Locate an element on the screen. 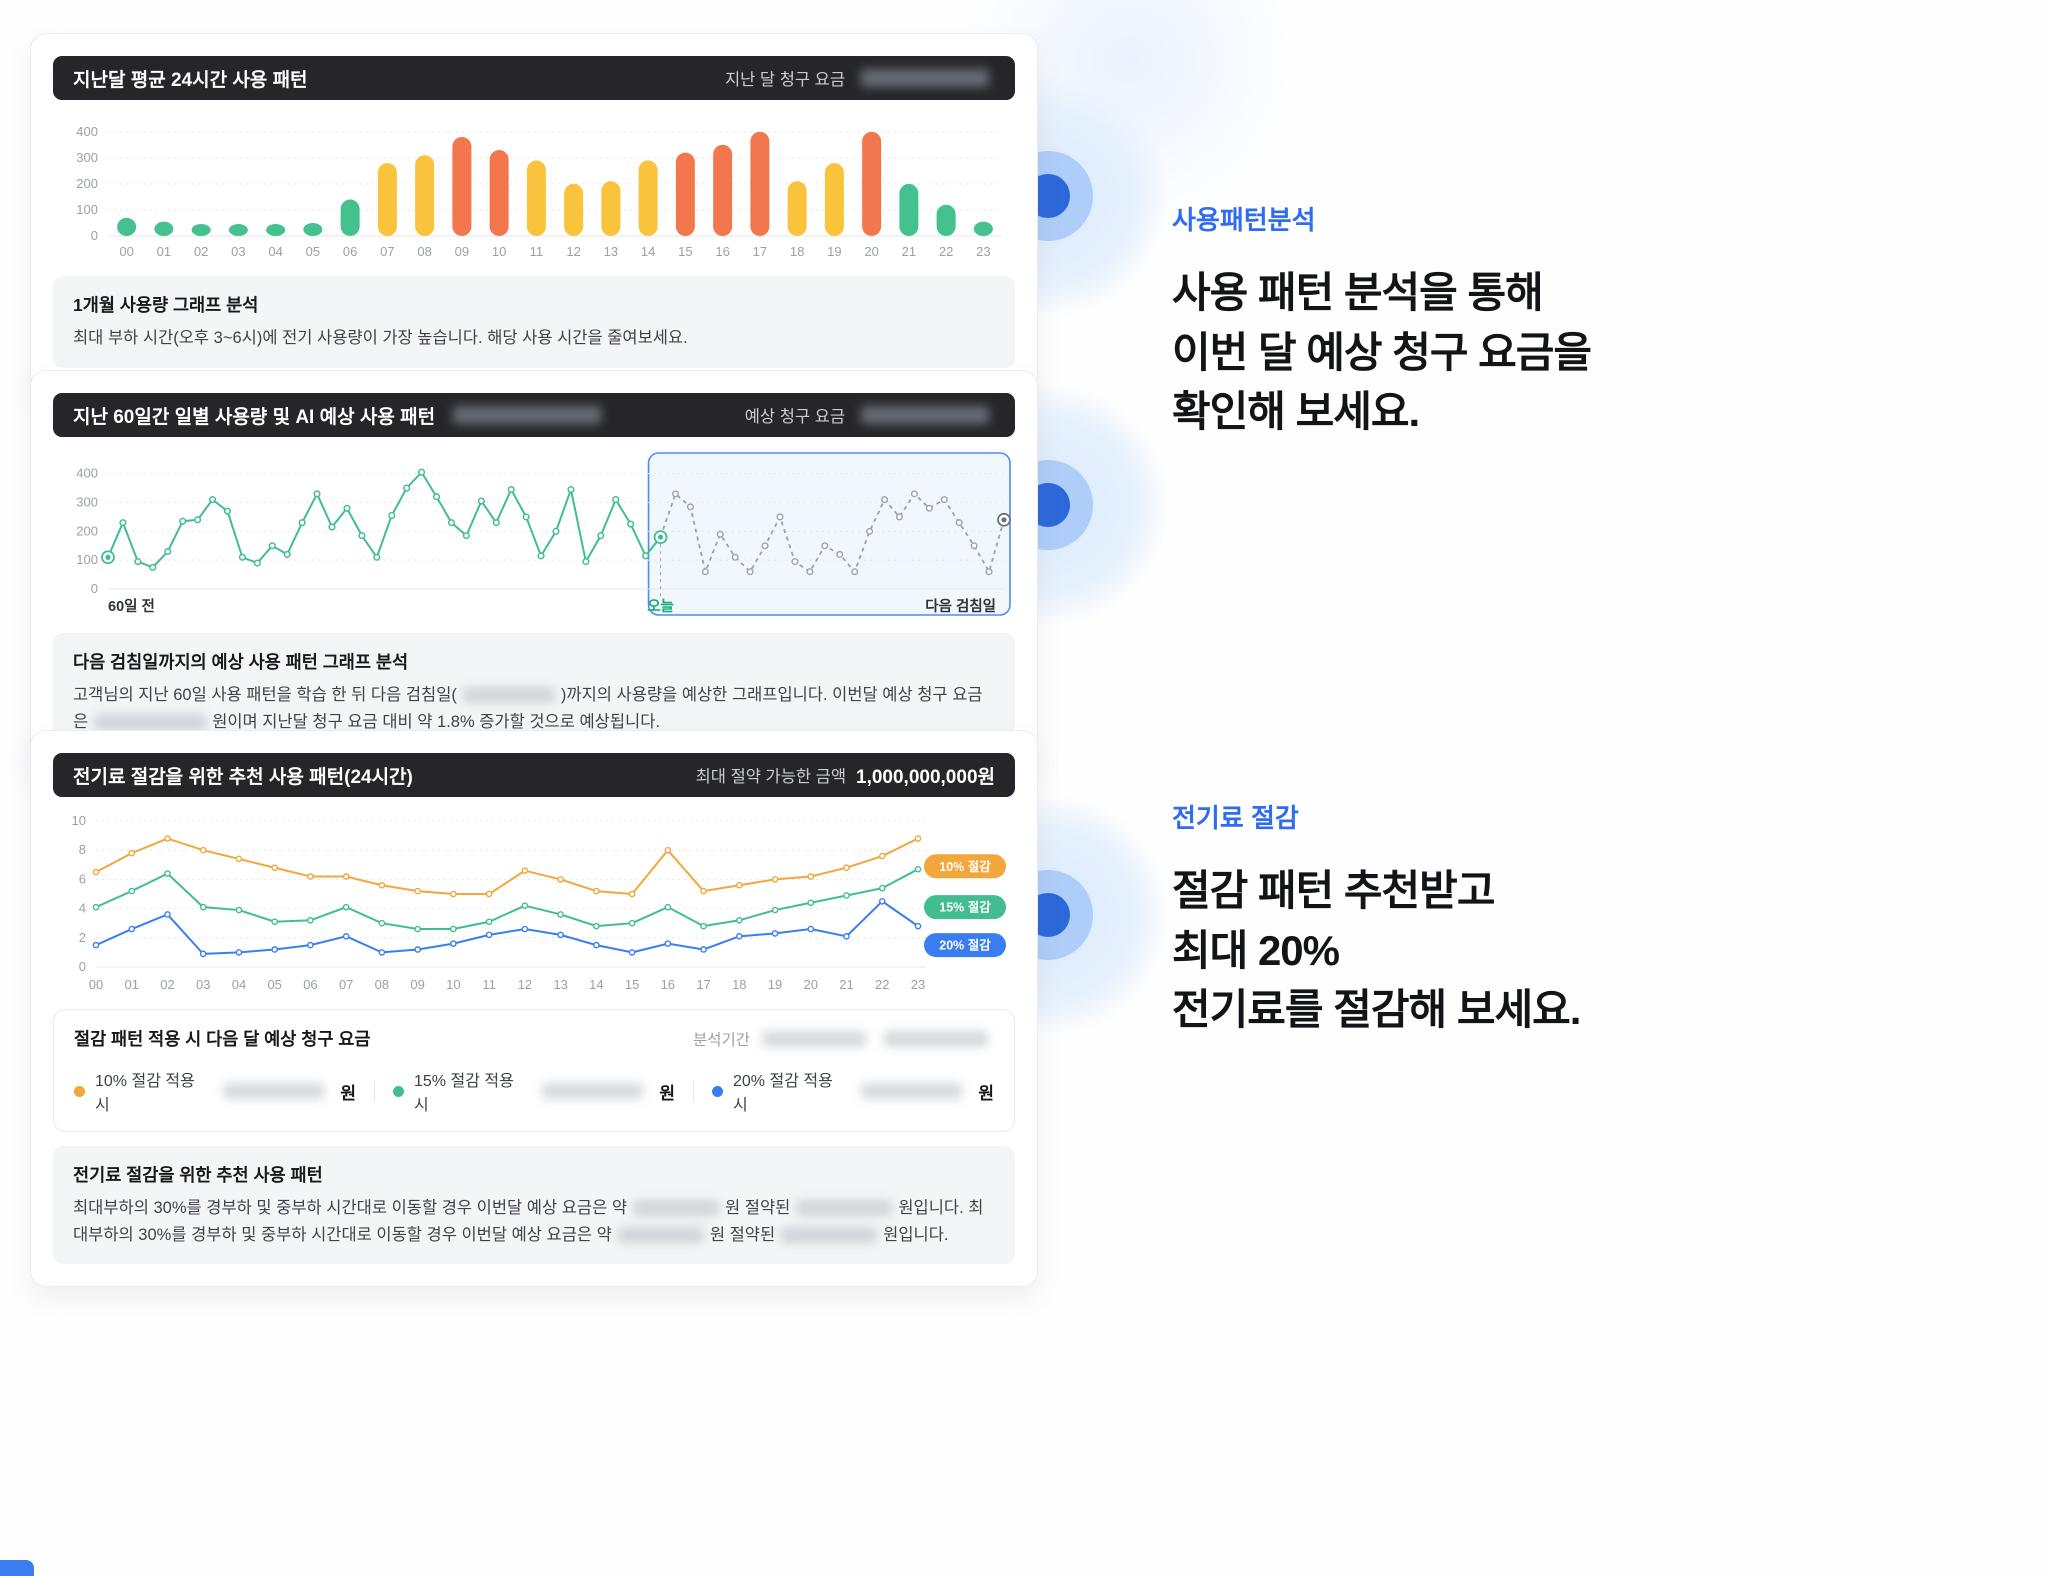 This screenshot has width=2048, height=1576. feature-headline: 사용 패턴 분석을 통해 이번 달 예상 청구 요금을 확인해 보세요. is located at coordinates (1382, 352).